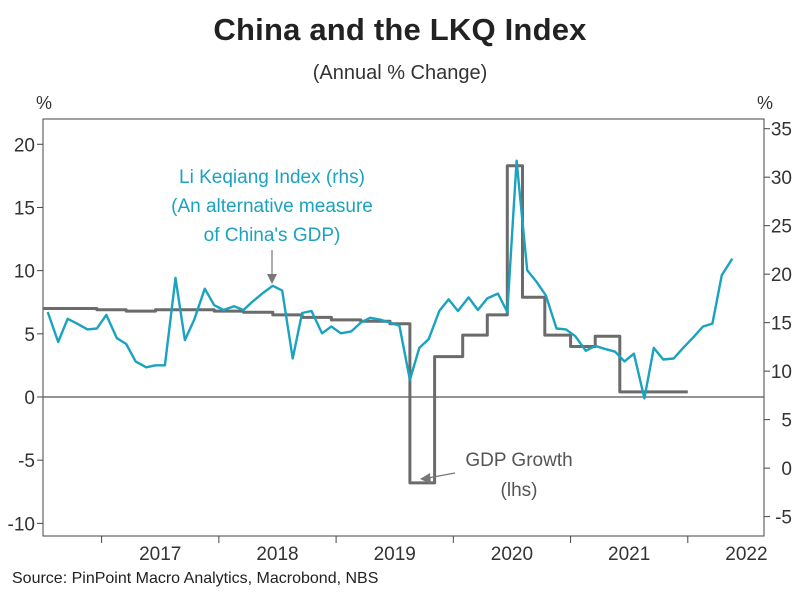 This screenshot has height=600, width=800. I want to click on lkq-label-line-3: of China's GDP), so click(272, 235).